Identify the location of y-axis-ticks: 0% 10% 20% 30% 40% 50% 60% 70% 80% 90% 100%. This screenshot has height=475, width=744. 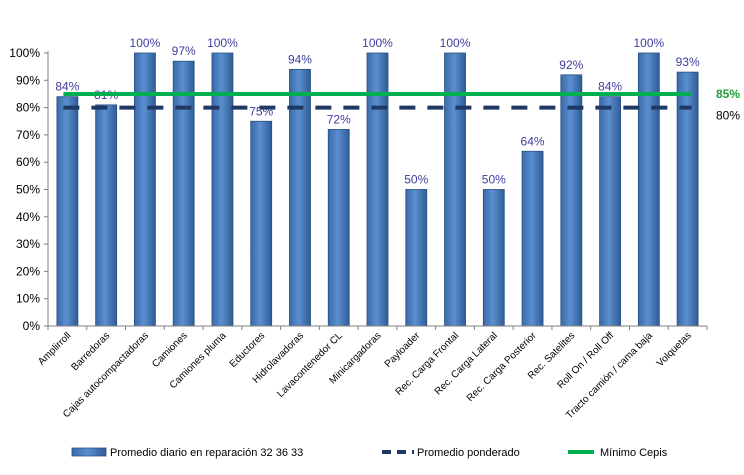
(28, 189).